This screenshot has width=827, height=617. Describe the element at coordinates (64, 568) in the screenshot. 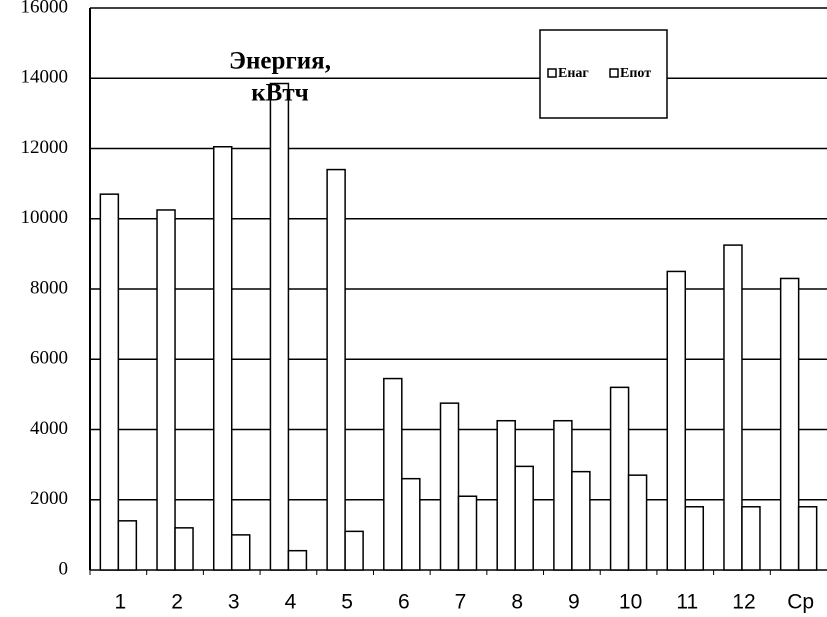

I see `y-tick-label: 0` at that location.